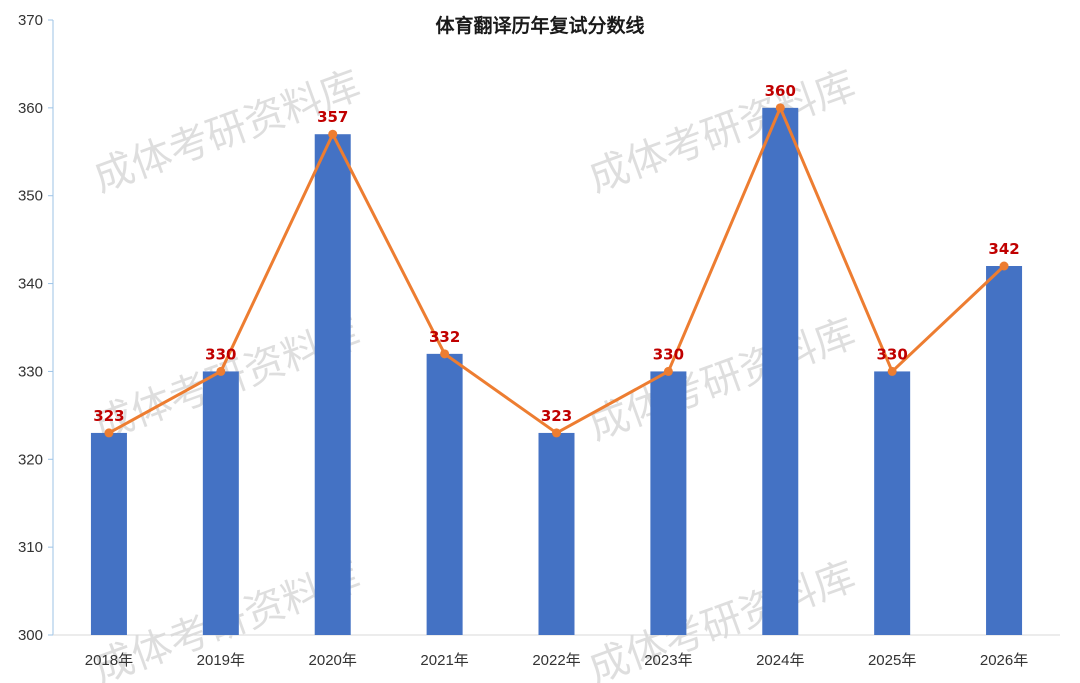 The height and width of the screenshot is (683, 1080). I want to click on watermark-text-2: 成体考研资料库, so click(722, 131).